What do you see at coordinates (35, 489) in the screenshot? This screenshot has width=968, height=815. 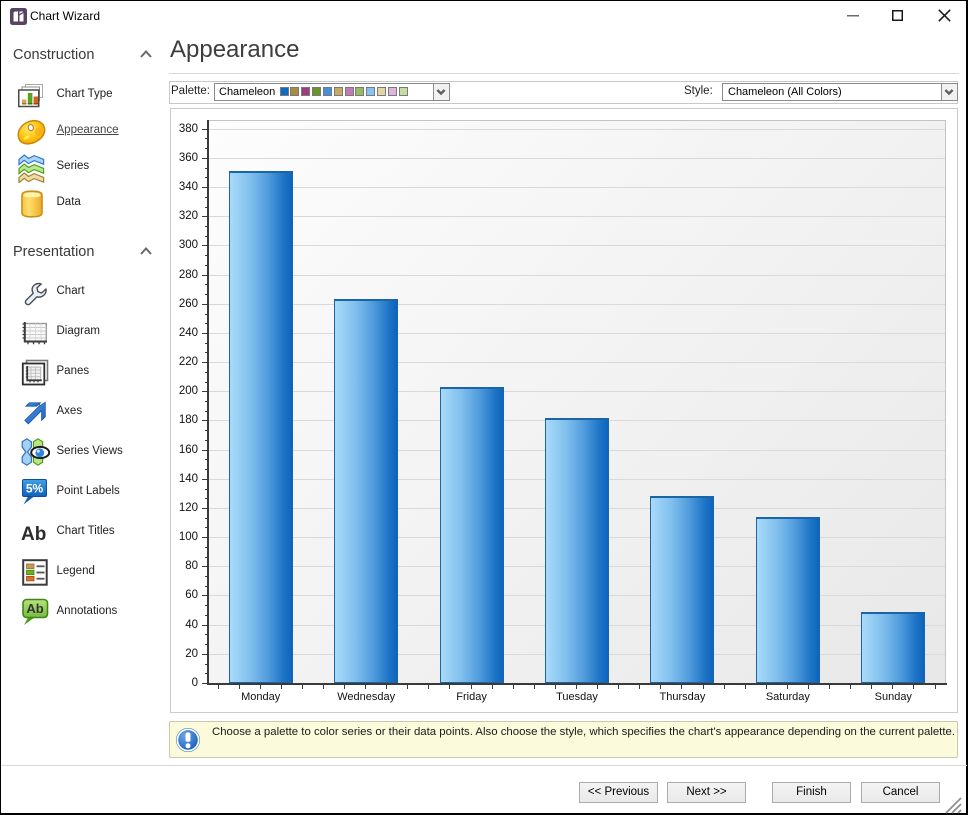 I see `svg-text: 5%` at bounding box center [35, 489].